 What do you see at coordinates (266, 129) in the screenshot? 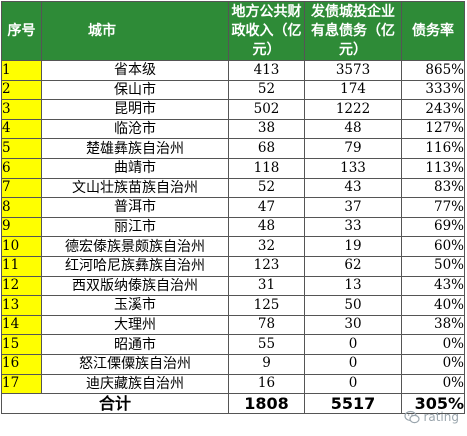
I see `row-revenue: 38` at bounding box center [266, 129].